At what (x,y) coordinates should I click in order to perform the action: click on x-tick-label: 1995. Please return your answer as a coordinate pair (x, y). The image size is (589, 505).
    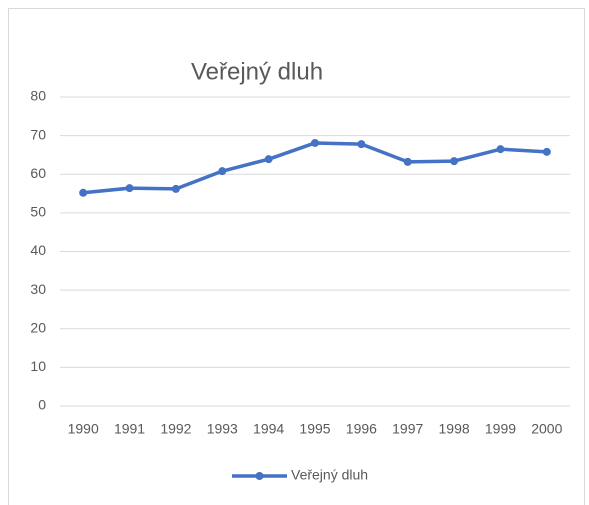
    Looking at the image, I should click on (314, 429).